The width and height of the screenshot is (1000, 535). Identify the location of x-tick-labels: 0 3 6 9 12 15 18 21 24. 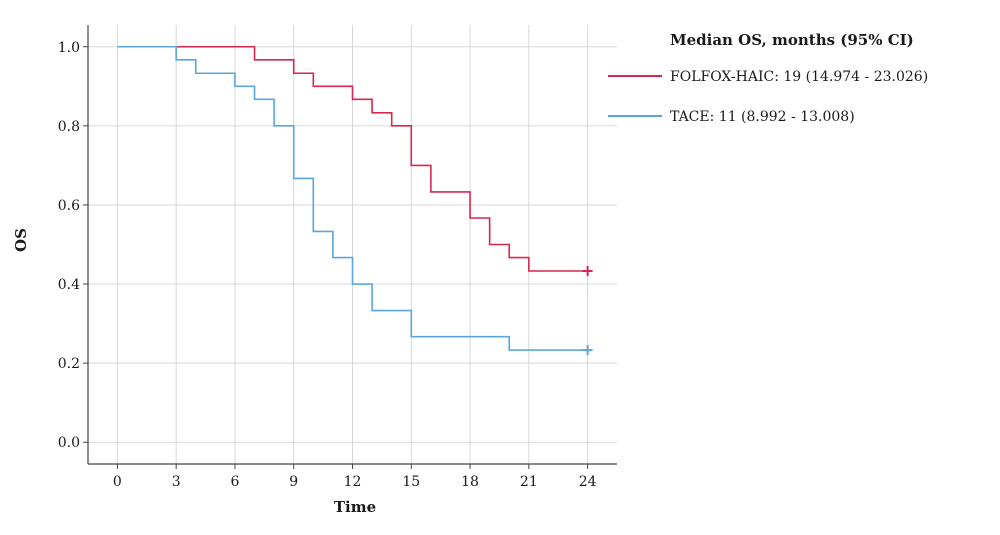
(355, 482).